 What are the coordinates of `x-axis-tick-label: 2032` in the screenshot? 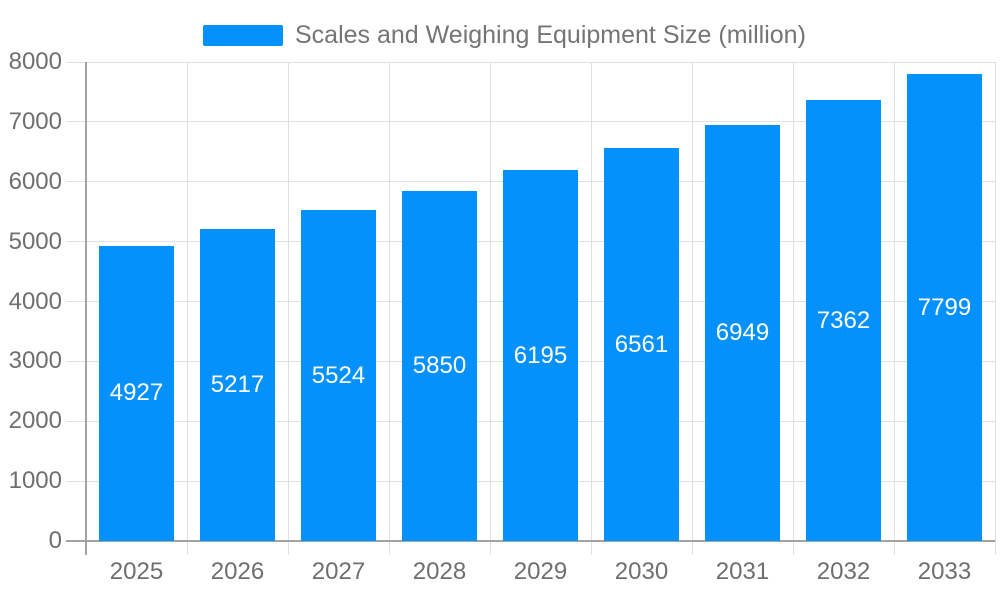 It's located at (843, 571).